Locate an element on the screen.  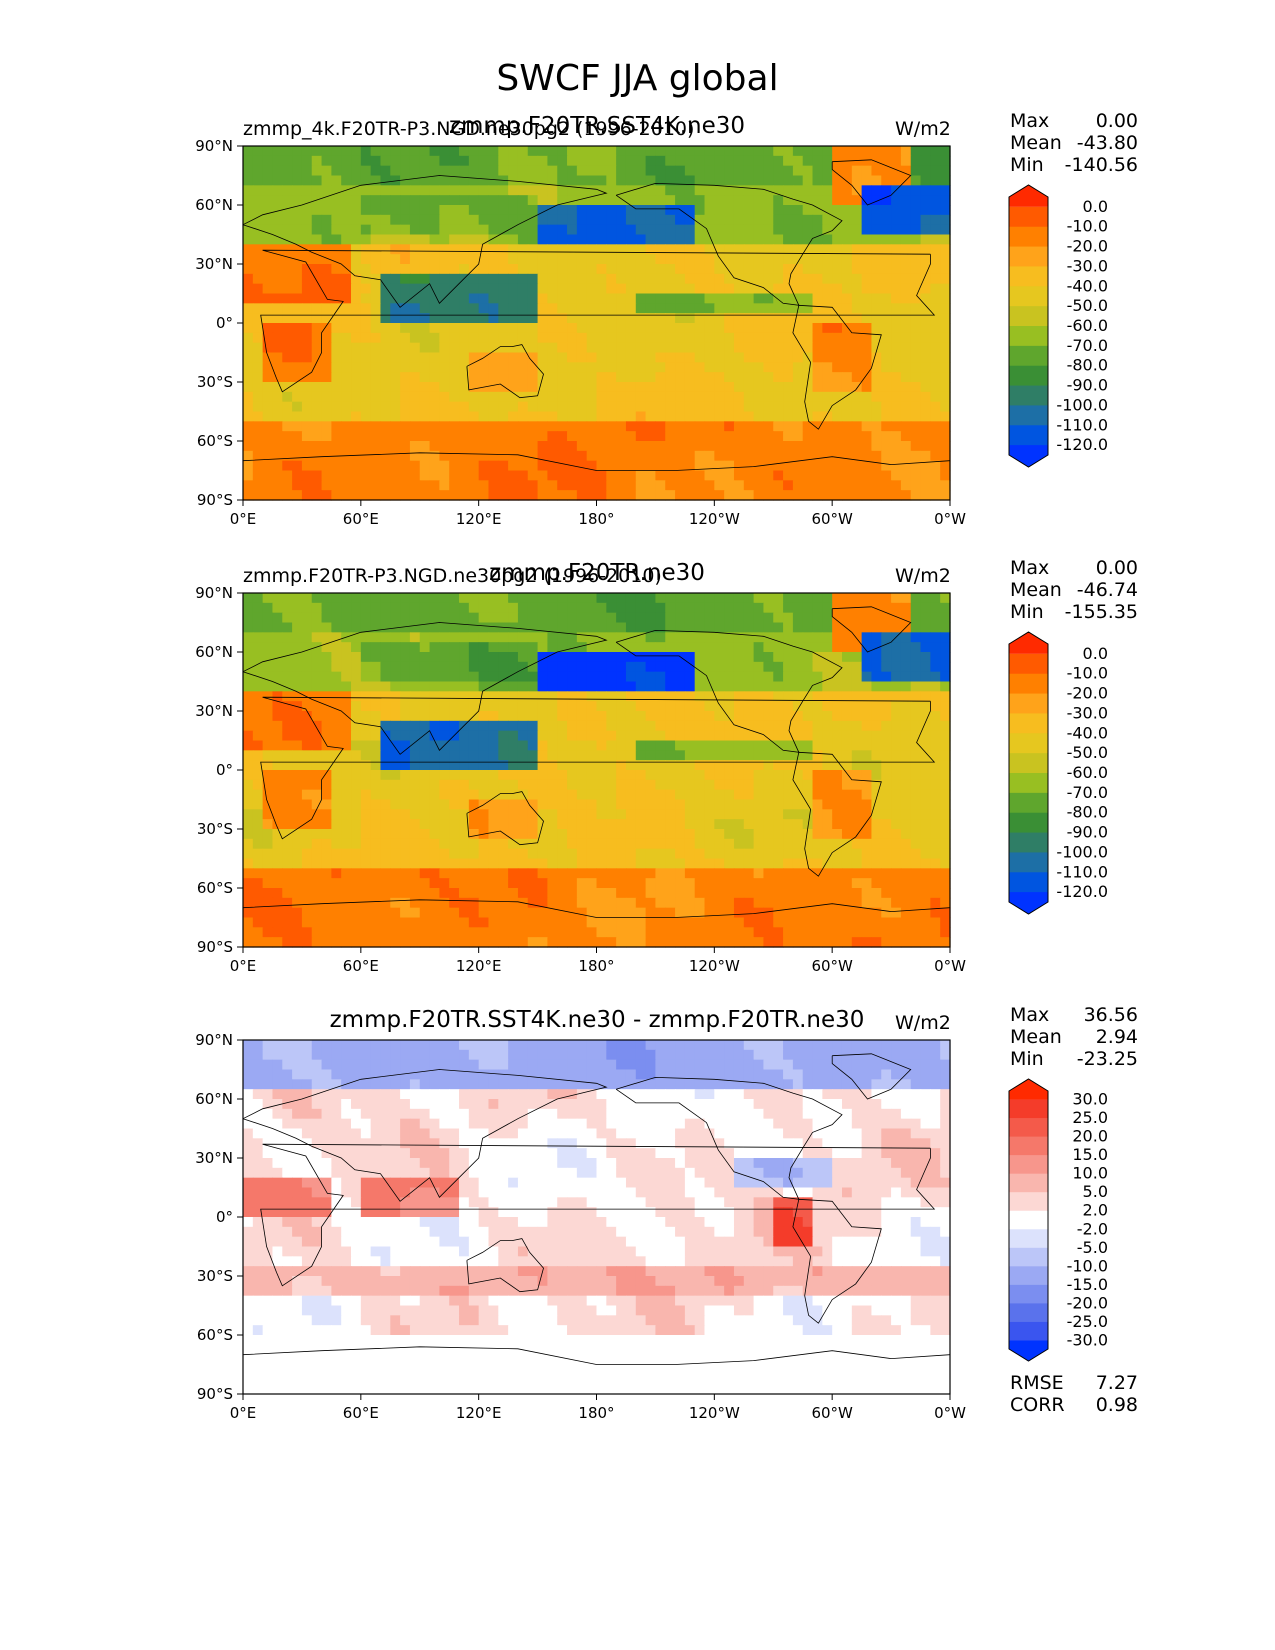
coastline is located at coordinates (837, 367).